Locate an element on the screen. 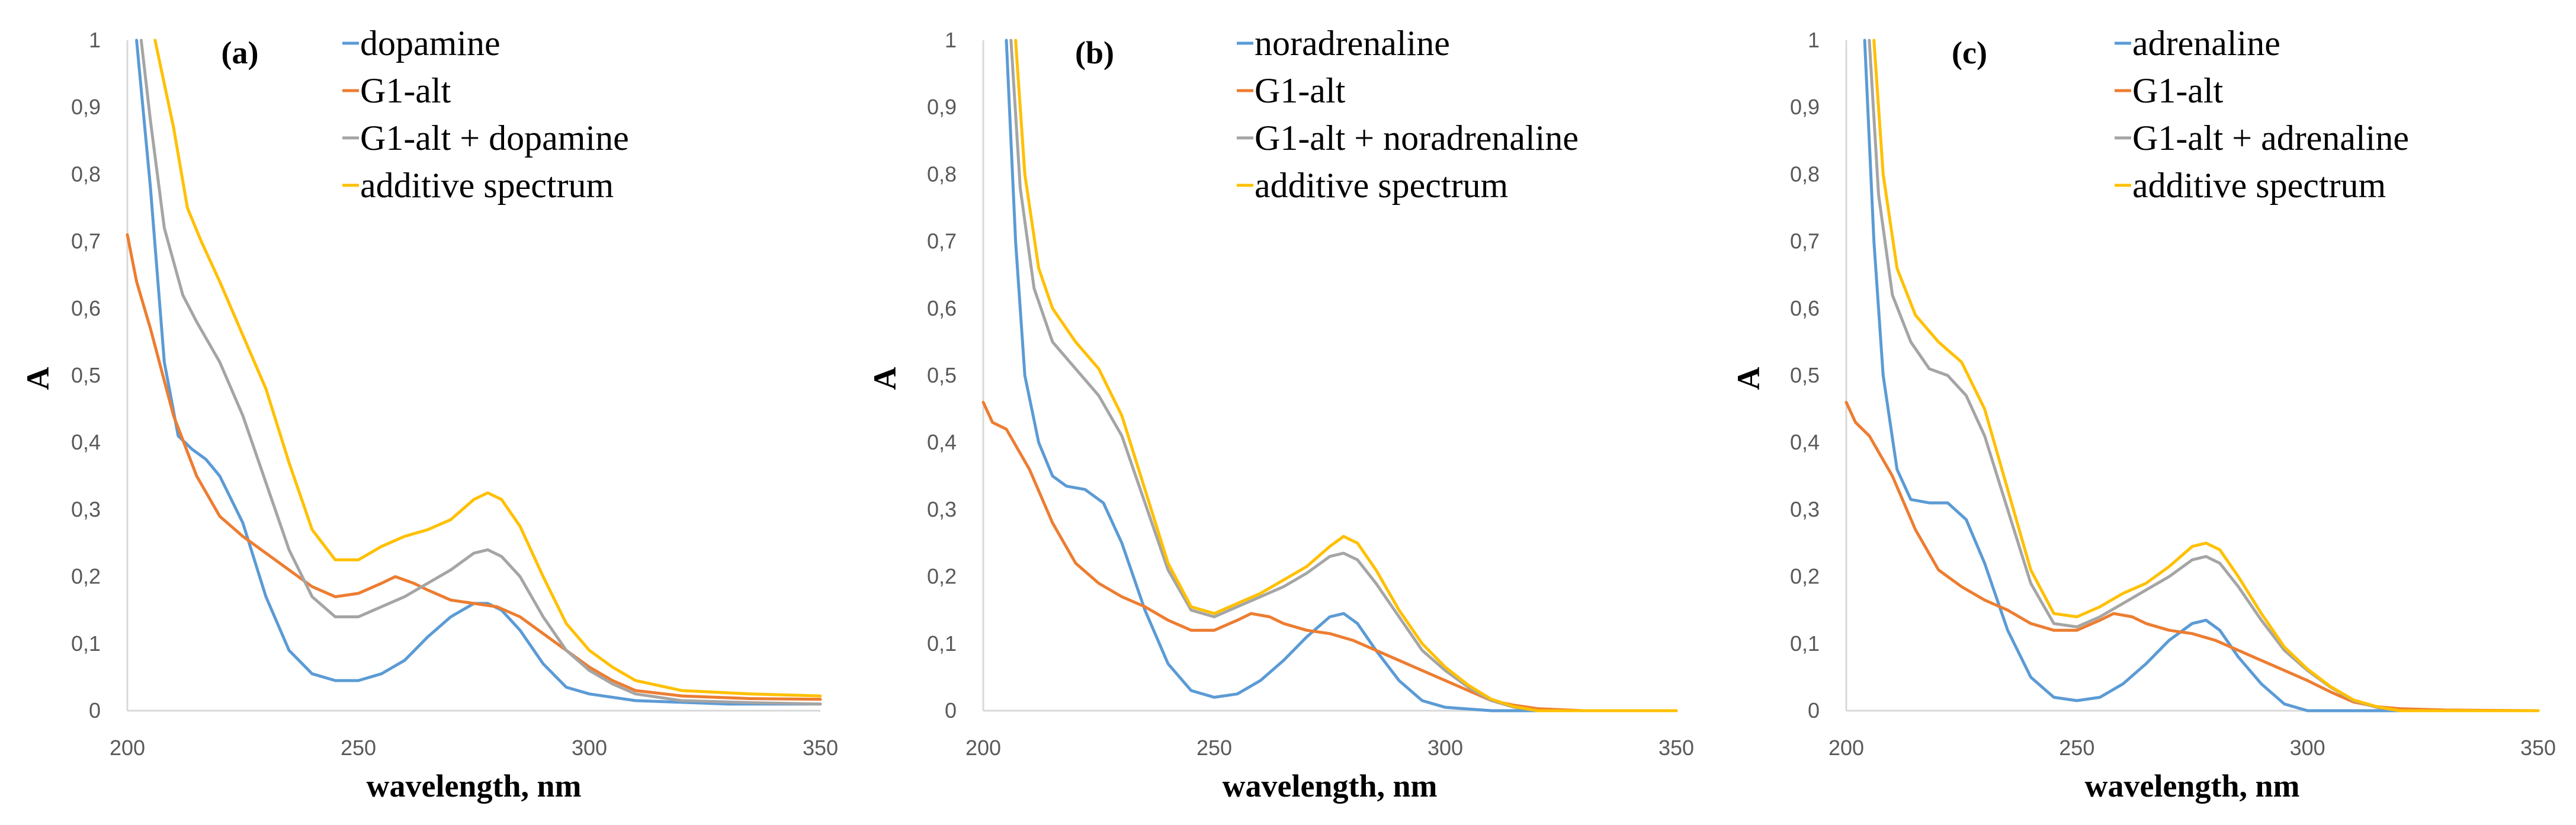 This screenshot has width=2576, height=825. panel-label: (a) is located at coordinates (240, 52).